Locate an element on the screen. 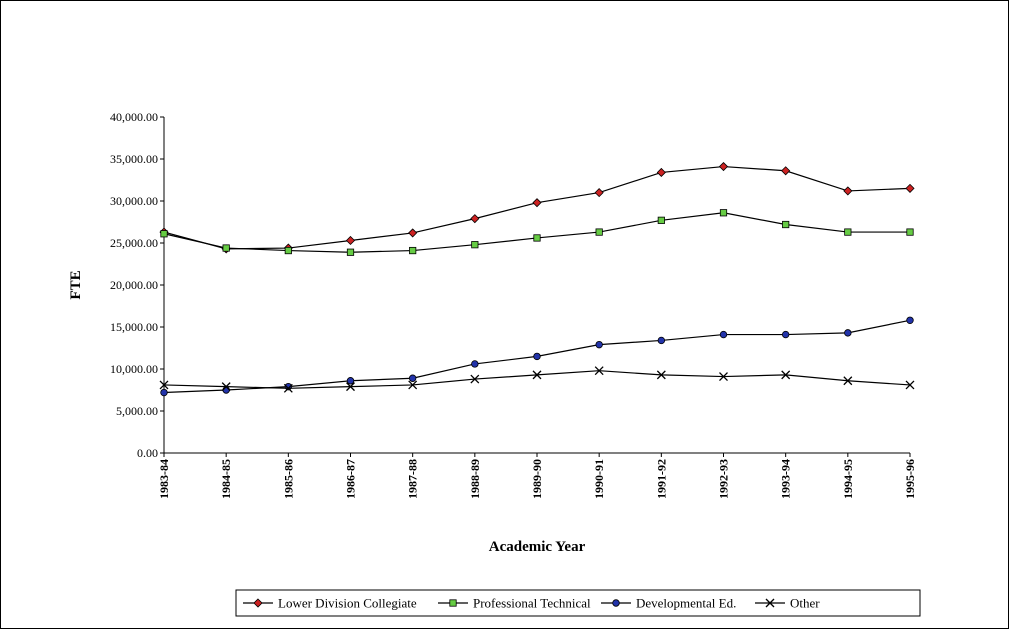 The height and width of the screenshot is (629, 1009). x-tick-label: 1990-91 is located at coordinates (599, 479).